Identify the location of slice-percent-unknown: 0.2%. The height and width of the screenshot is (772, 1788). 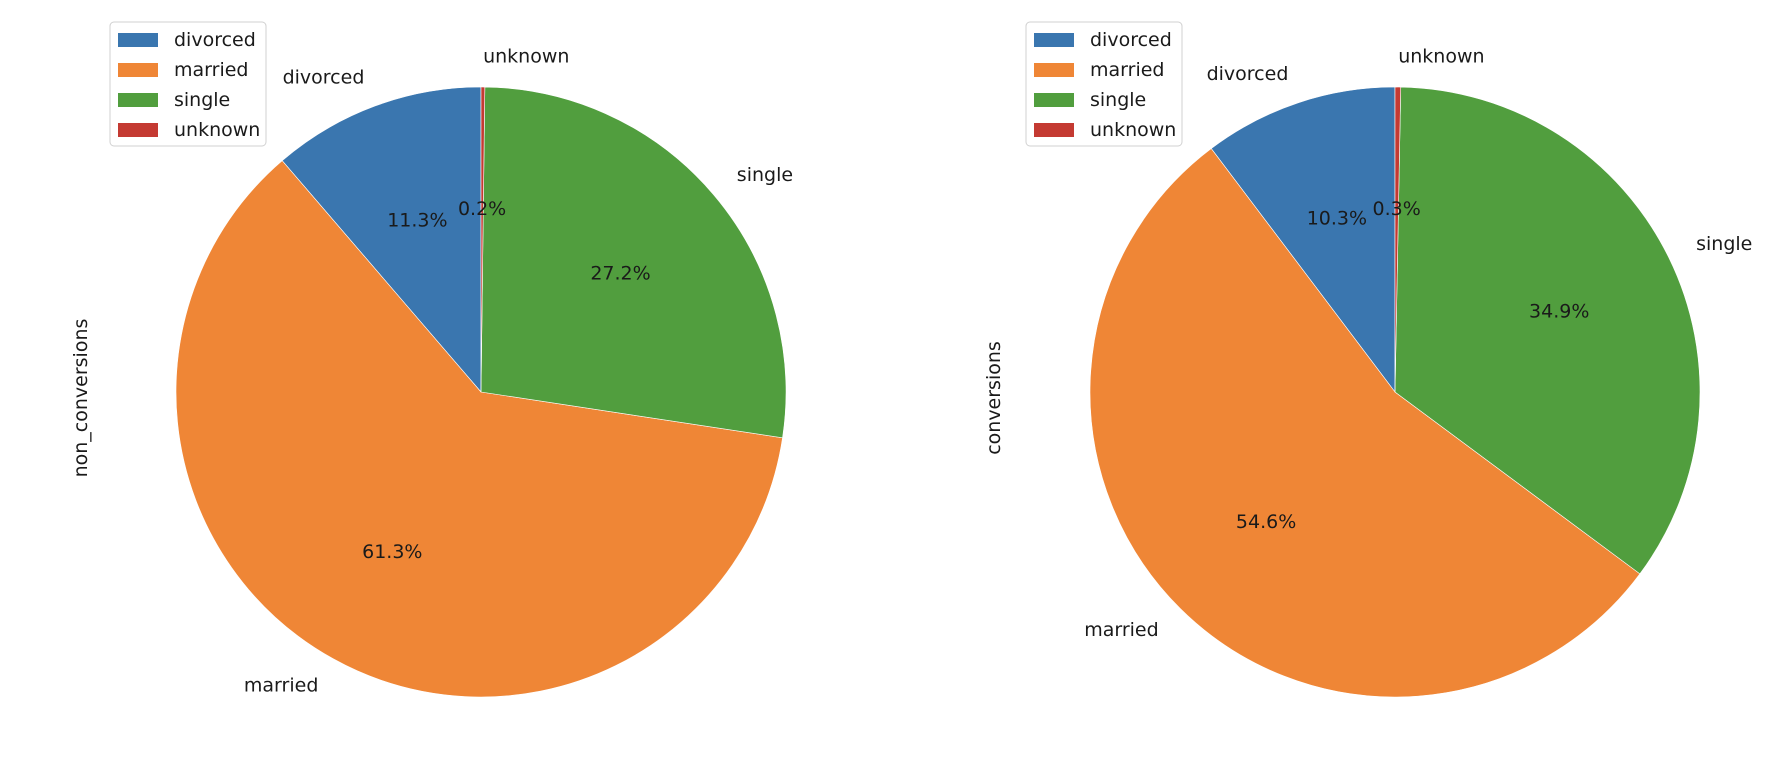
(482, 209).